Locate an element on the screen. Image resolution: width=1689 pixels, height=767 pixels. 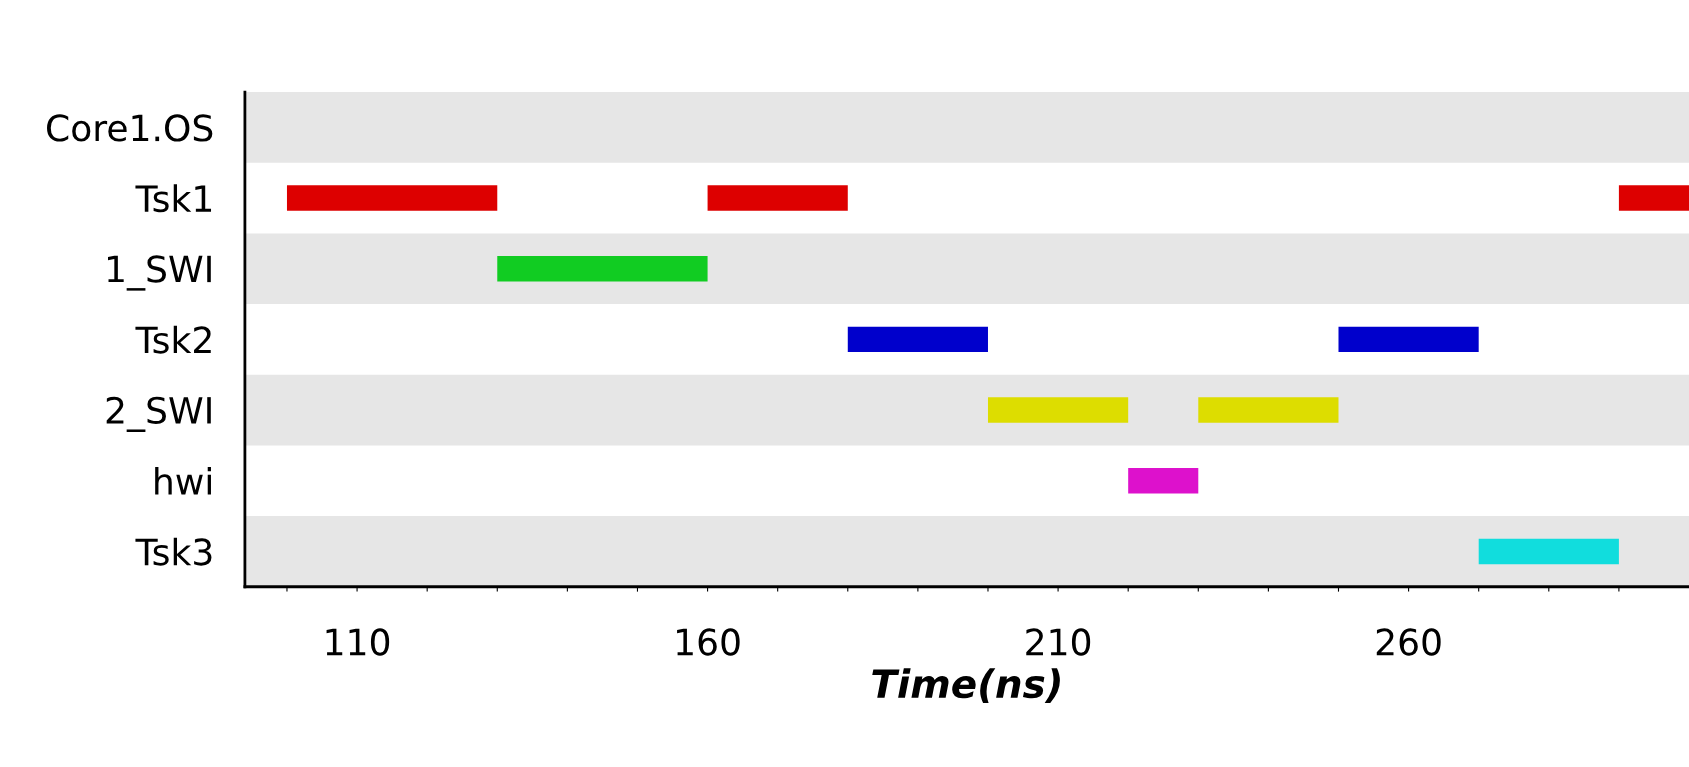
y-tick-label: Core1.OS is located at coordinates (130, 128).